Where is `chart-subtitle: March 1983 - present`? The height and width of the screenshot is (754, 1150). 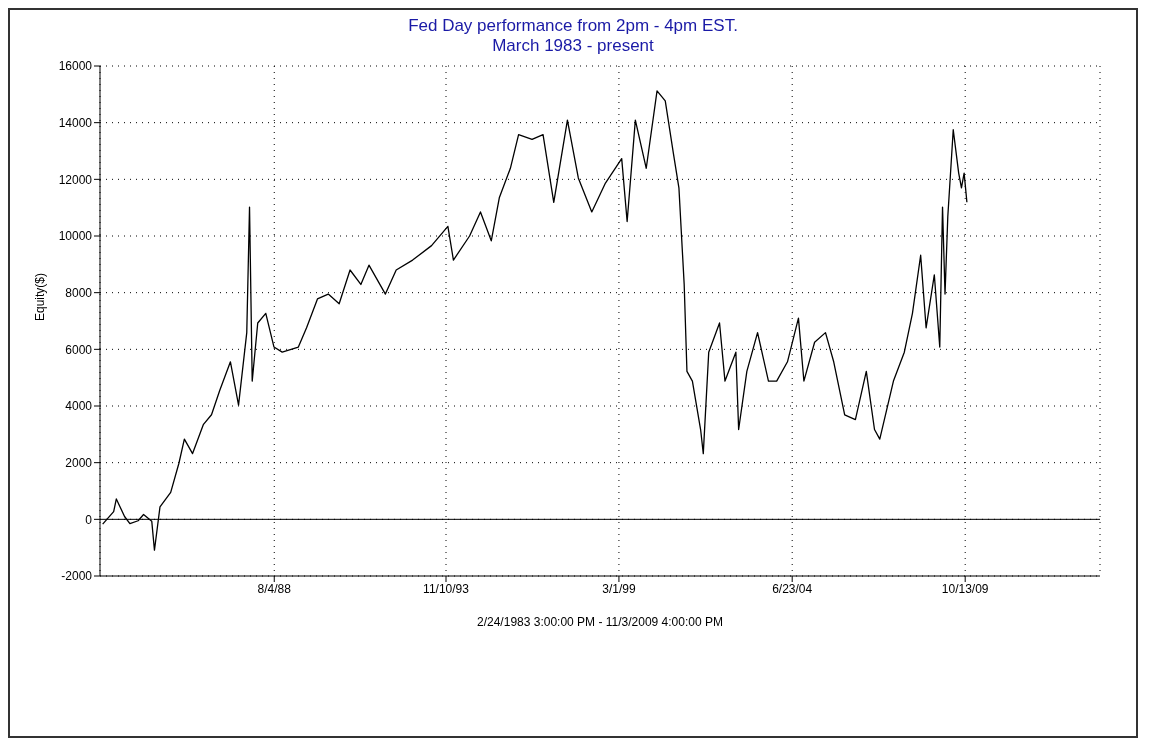
chart-subtitle: March 1983 - present is located at coordinates (573, 46).